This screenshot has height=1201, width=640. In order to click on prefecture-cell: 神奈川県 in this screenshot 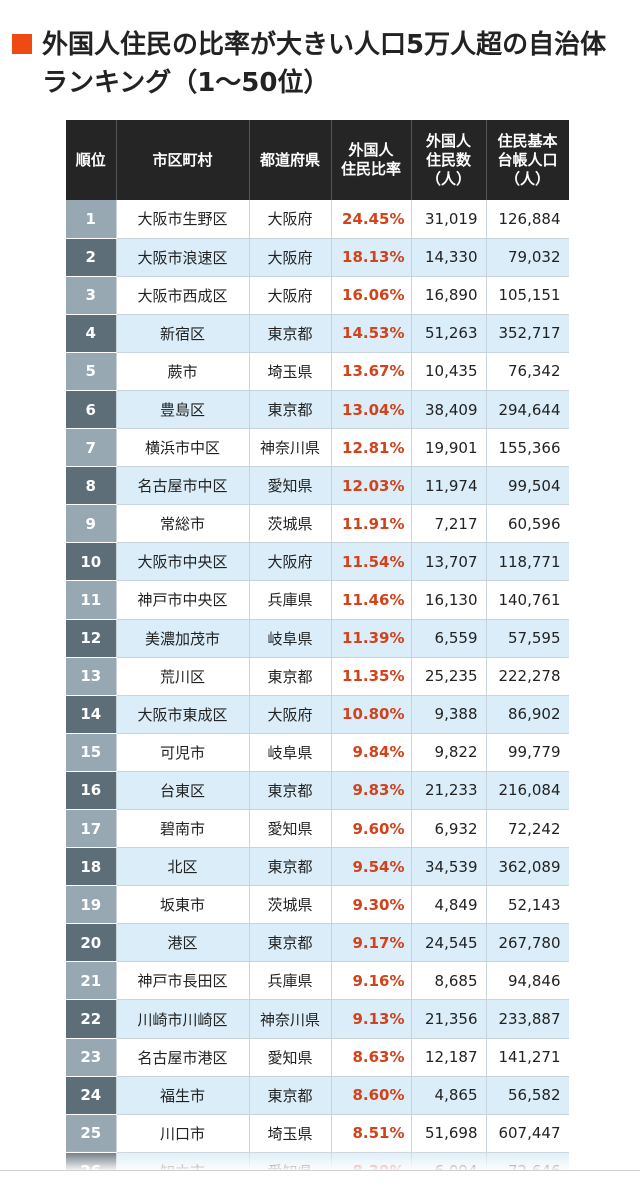, I will do `click(290, 448)`.